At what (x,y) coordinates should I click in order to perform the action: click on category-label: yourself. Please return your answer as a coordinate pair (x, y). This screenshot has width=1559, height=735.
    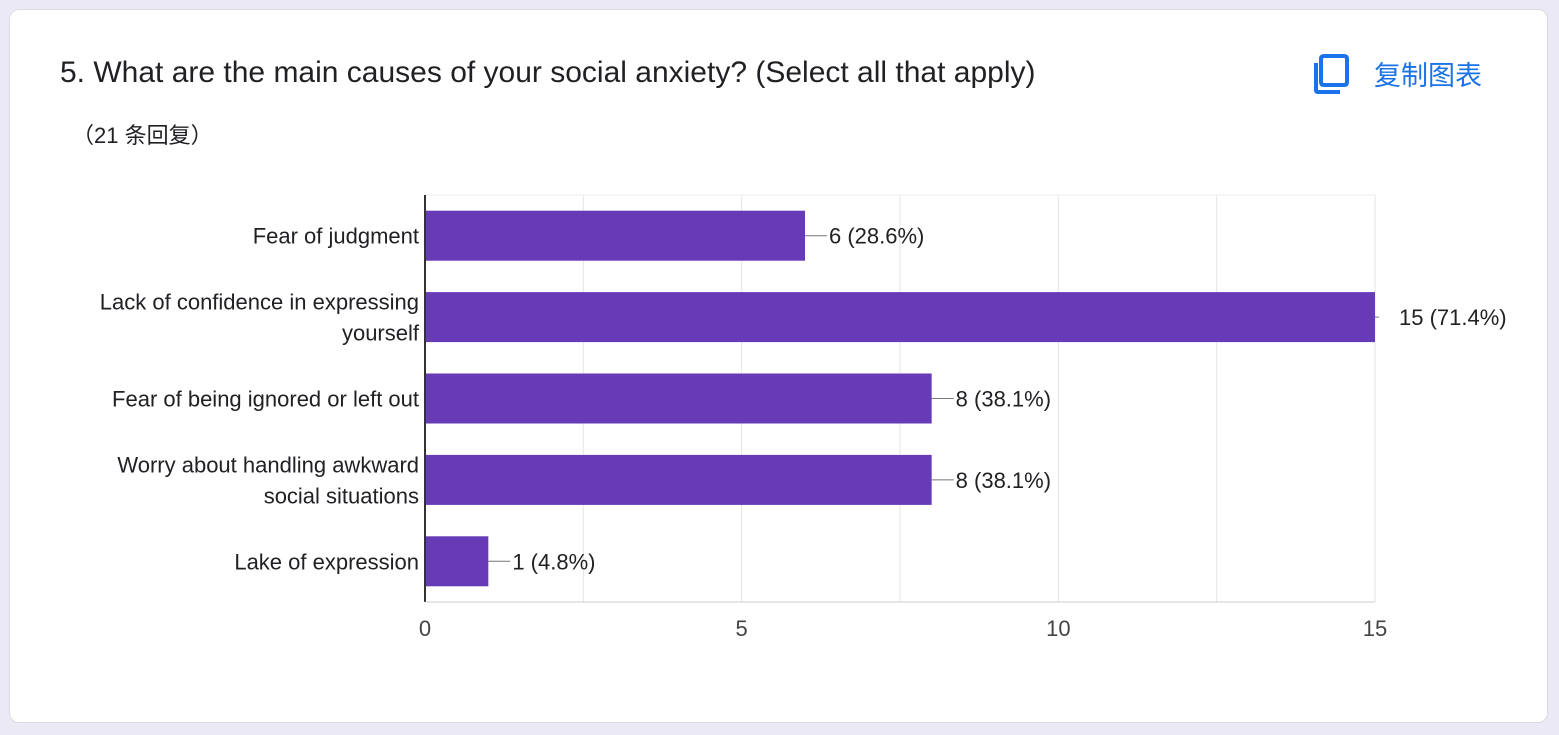
    Looking at the image, I should click on (381, 333).